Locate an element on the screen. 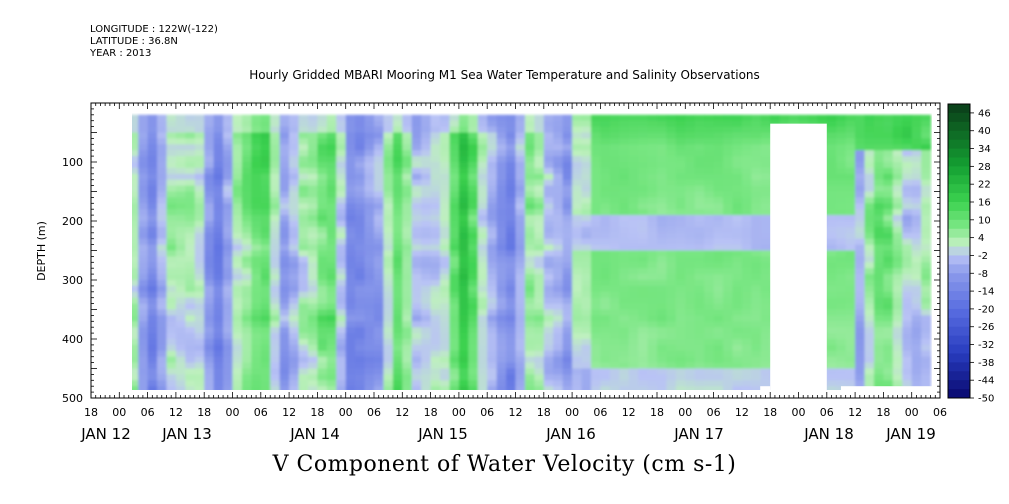 The height and width of the screenshot is (504, 1009). y-axis-label: DEPTH (m) is located at coordinates (41, 251).